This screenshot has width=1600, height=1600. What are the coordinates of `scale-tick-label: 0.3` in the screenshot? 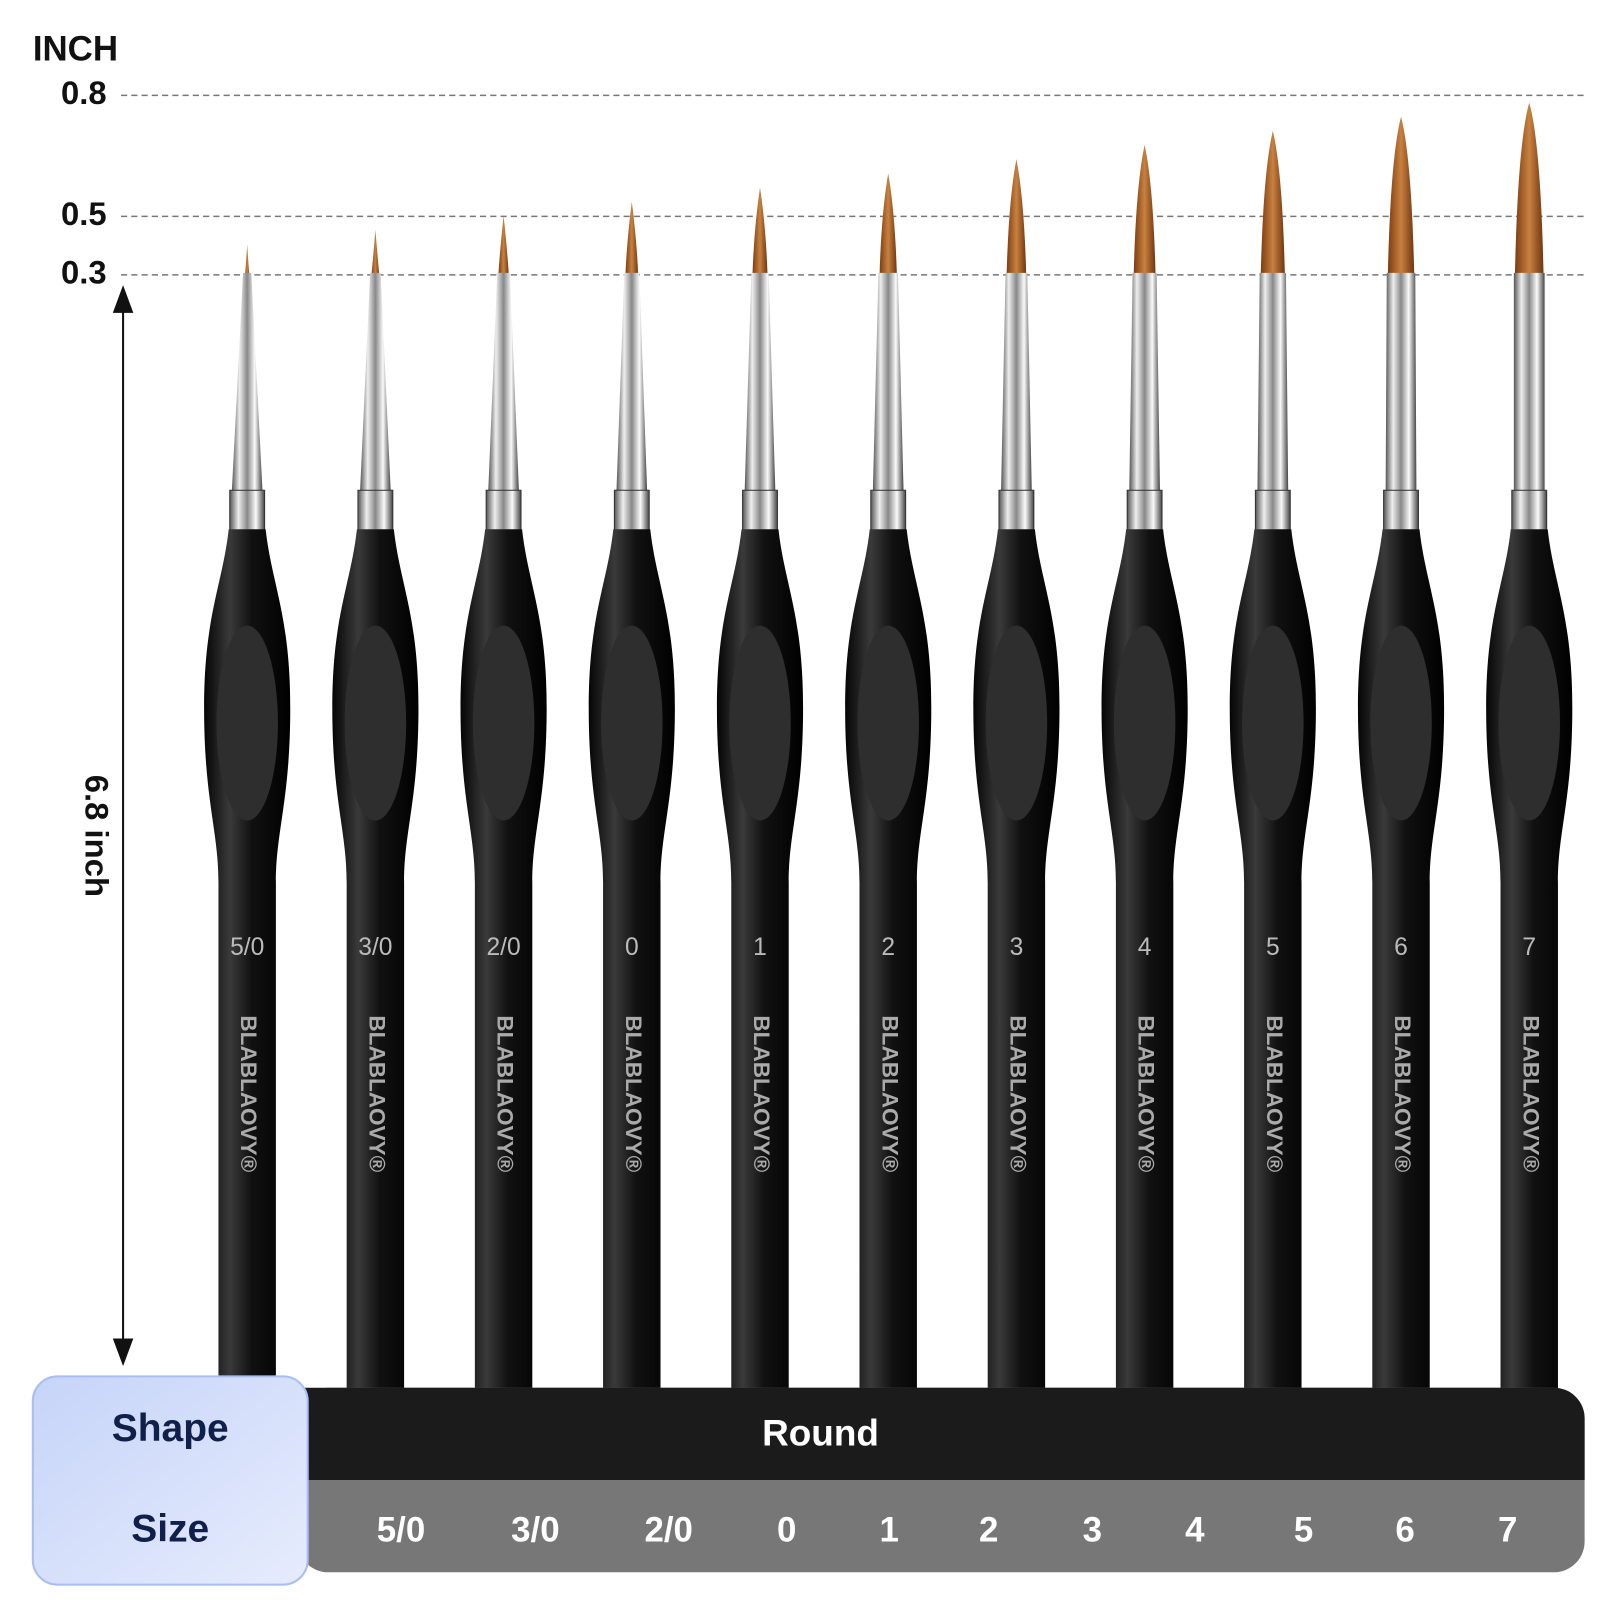 It's located at (84, 272).